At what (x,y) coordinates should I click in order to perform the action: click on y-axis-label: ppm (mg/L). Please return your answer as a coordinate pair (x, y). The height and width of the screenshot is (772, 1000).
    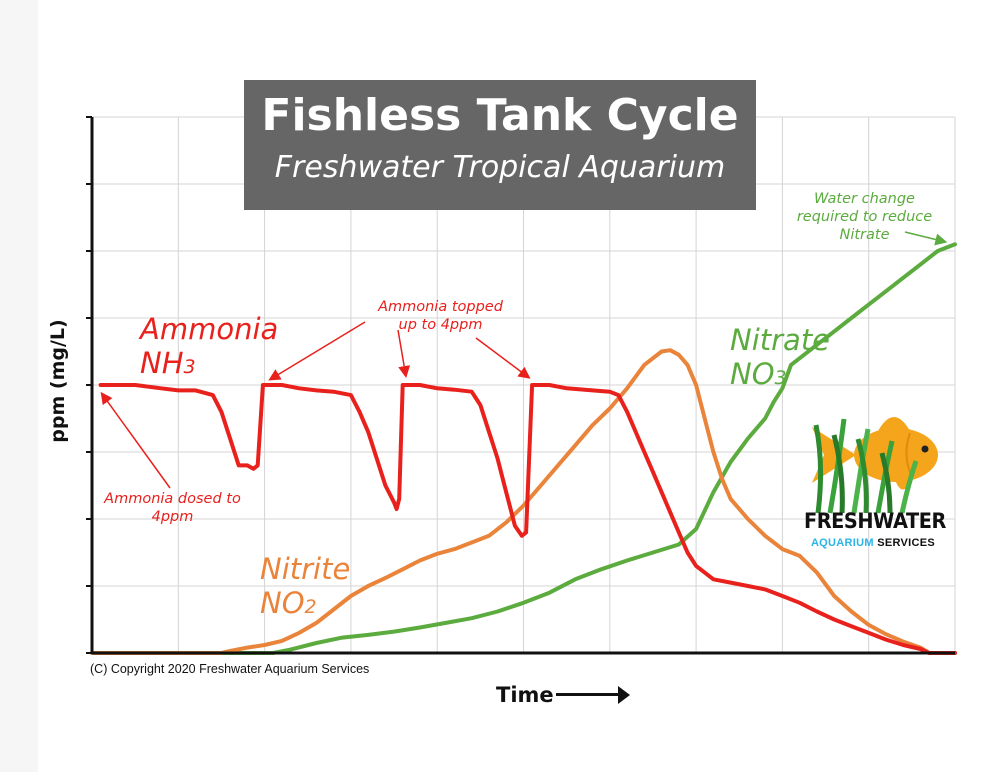
    Looking at the image, I should click on (58, 381).